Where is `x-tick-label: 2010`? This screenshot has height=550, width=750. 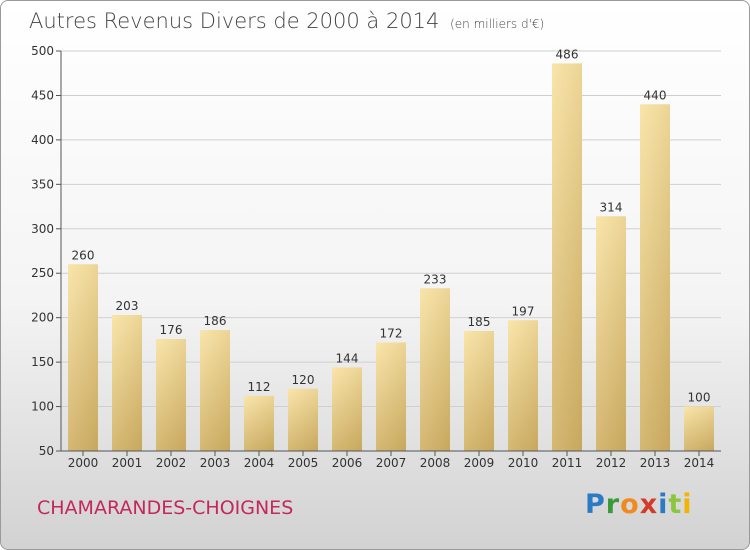
x-tick-label: 2010 is located at coordinates (523, 463).